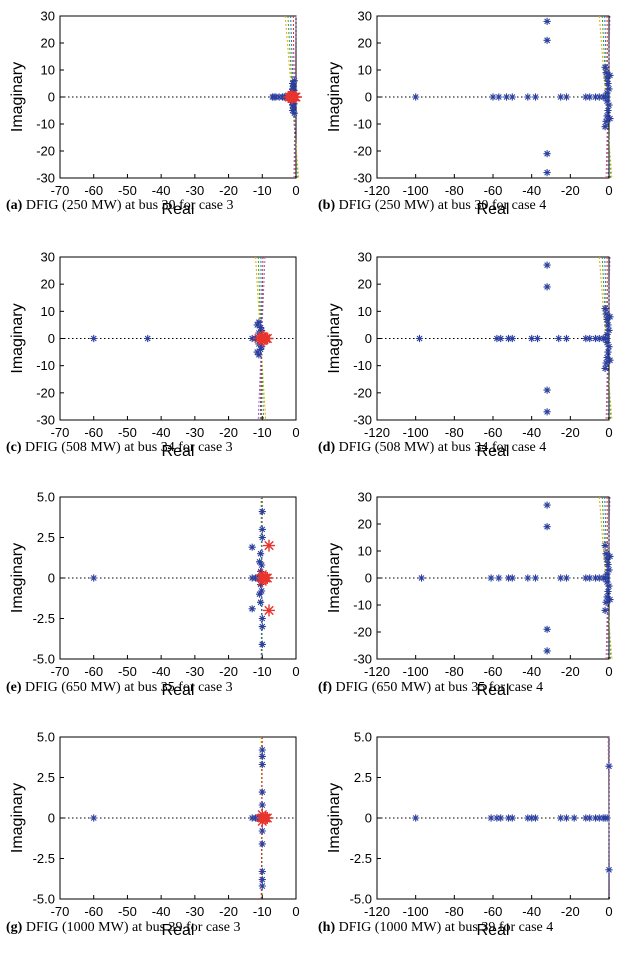 Image resolution: width=635 pixels, height=964 pixels. I want to click on x-tick-label: -80, so click(454, 911).